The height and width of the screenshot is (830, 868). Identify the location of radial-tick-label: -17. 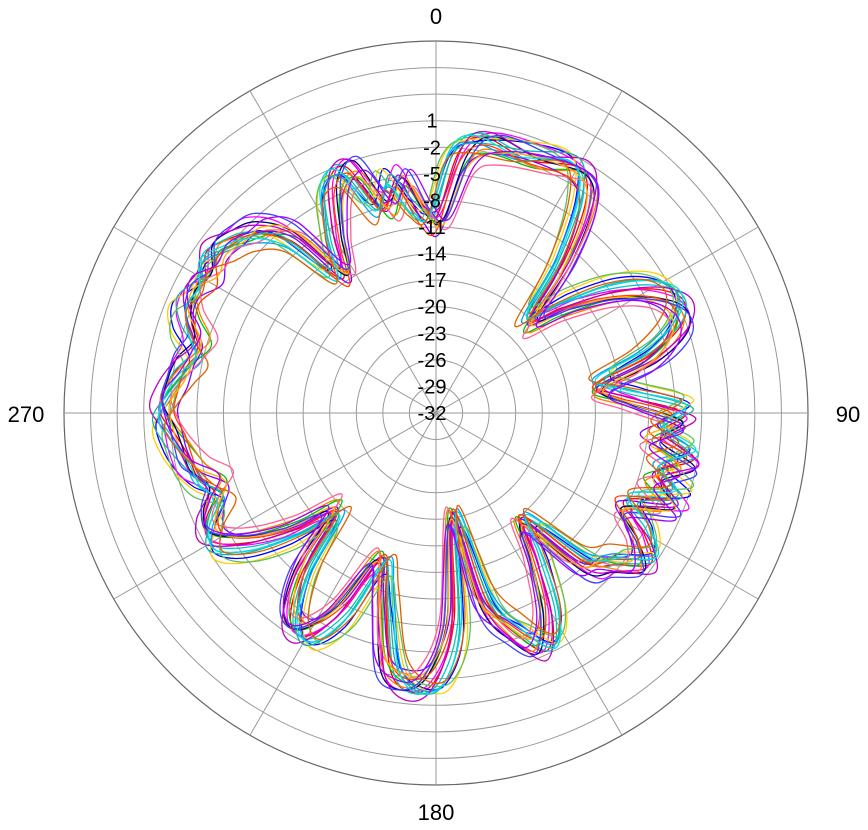
(432, 281).